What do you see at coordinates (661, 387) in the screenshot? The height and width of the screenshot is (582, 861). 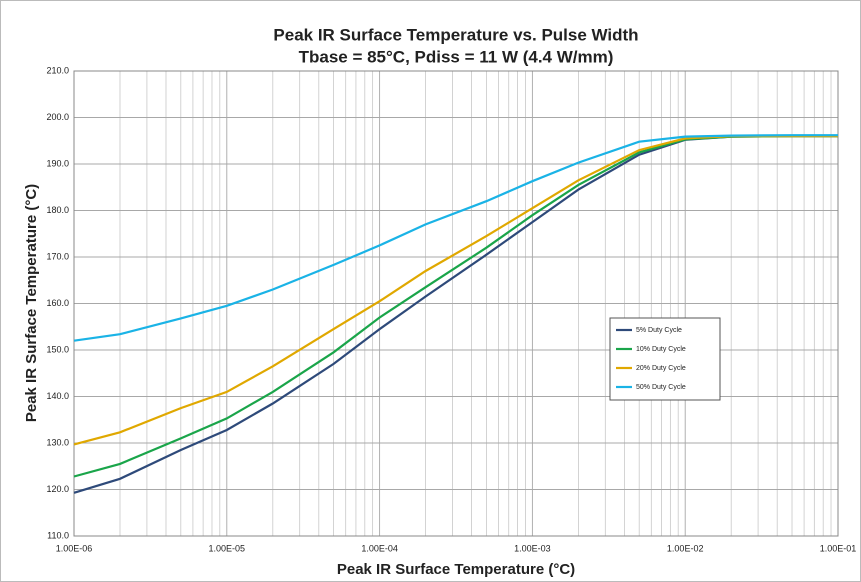 I see `legend-label: 50% Duty Cycle` at bounding box center [661, 387].